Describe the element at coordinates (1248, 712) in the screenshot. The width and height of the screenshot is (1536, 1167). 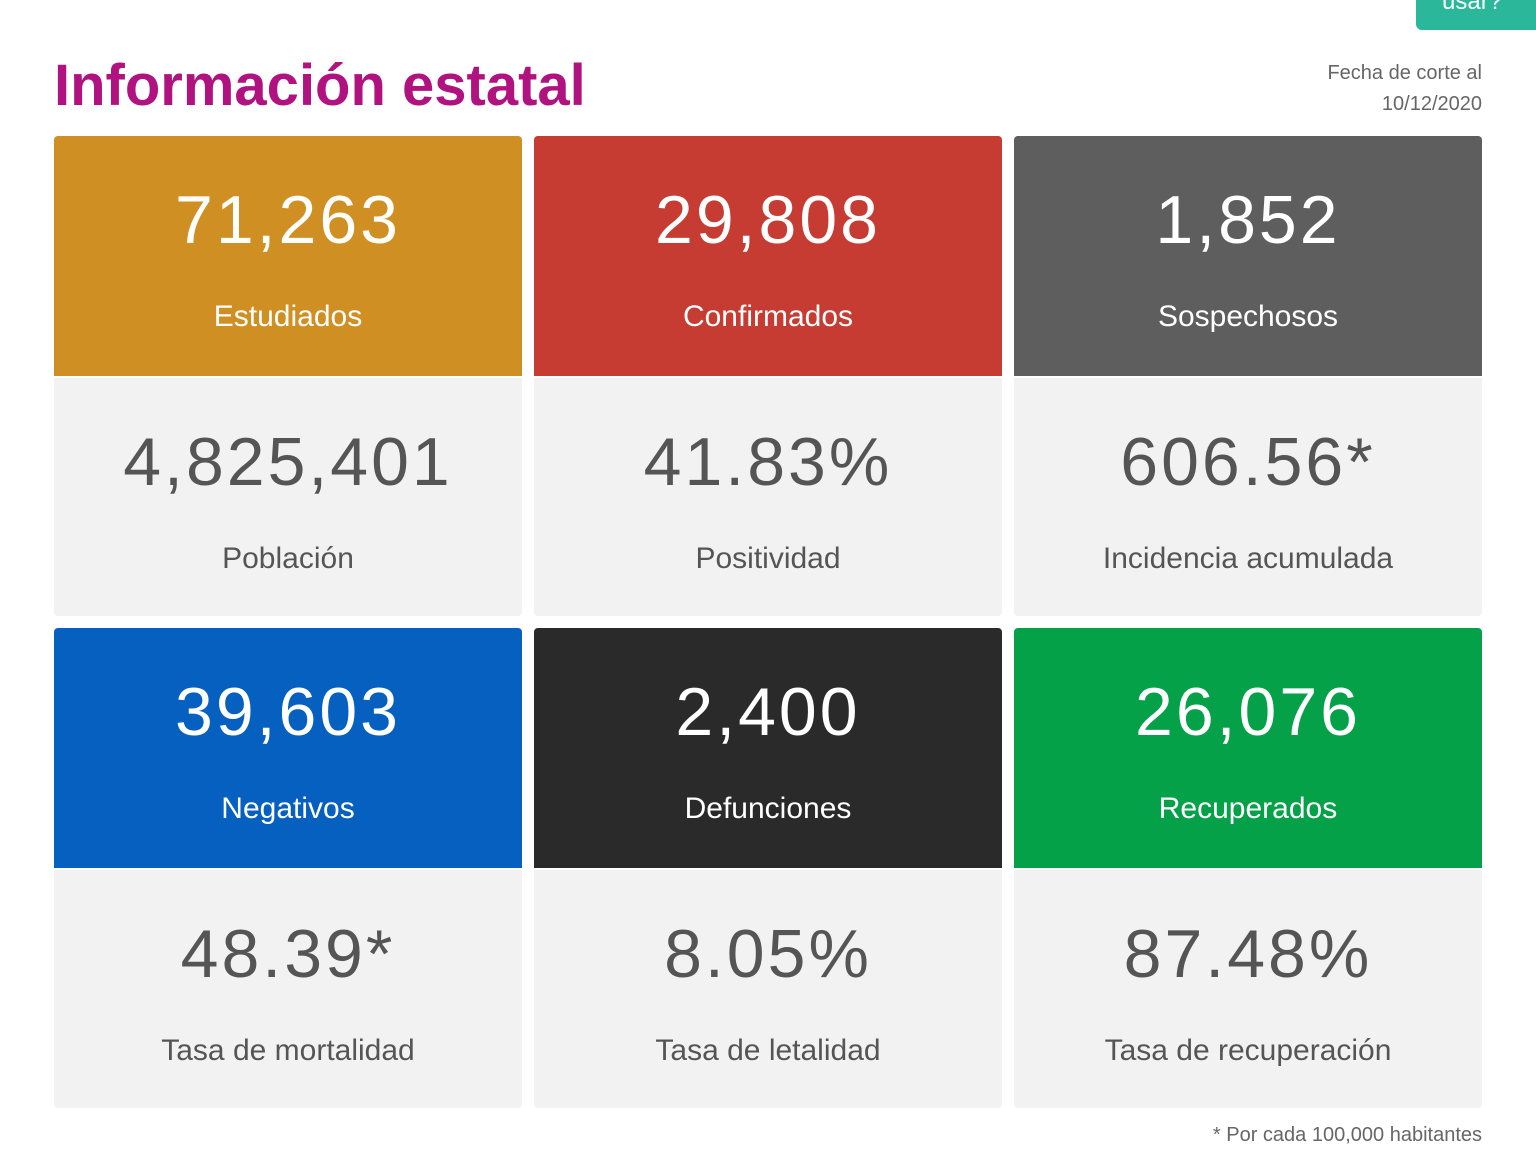
I see `stat-value: 26,076` at that location.